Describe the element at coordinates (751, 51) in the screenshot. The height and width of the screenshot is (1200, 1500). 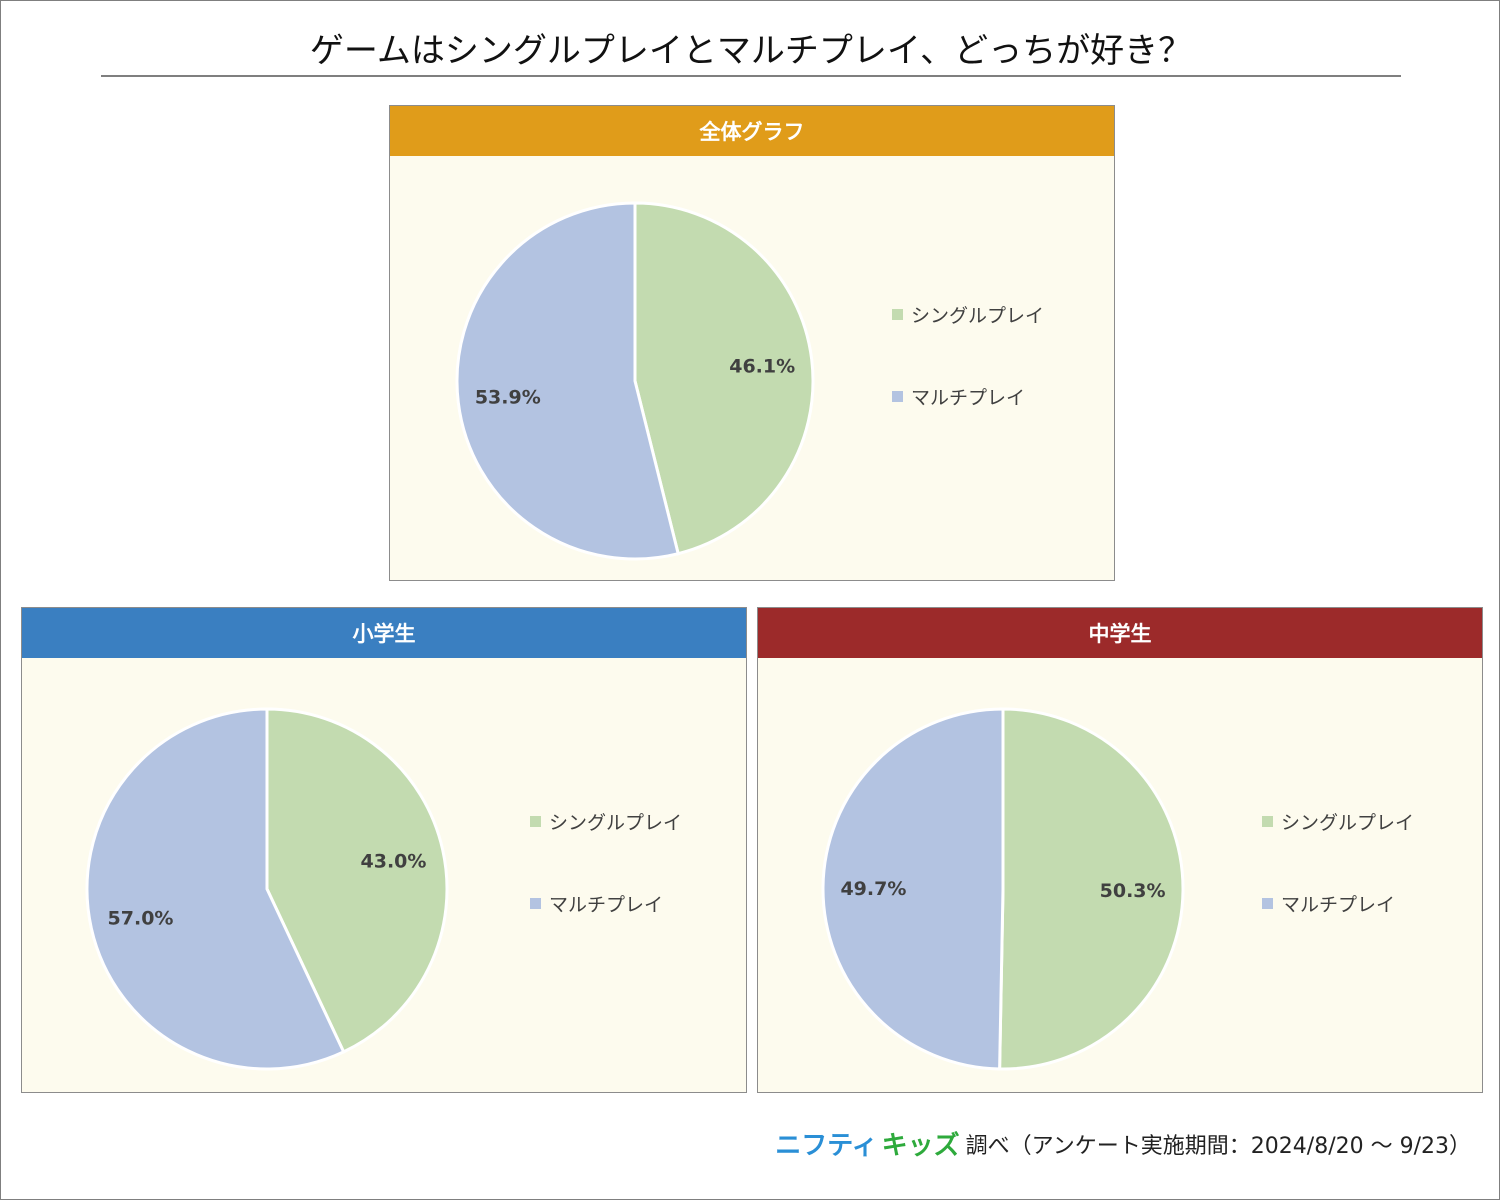
I see `page-title: ゲームはシングルプレイとマルチプレイ、どっちが好き？` at that location.